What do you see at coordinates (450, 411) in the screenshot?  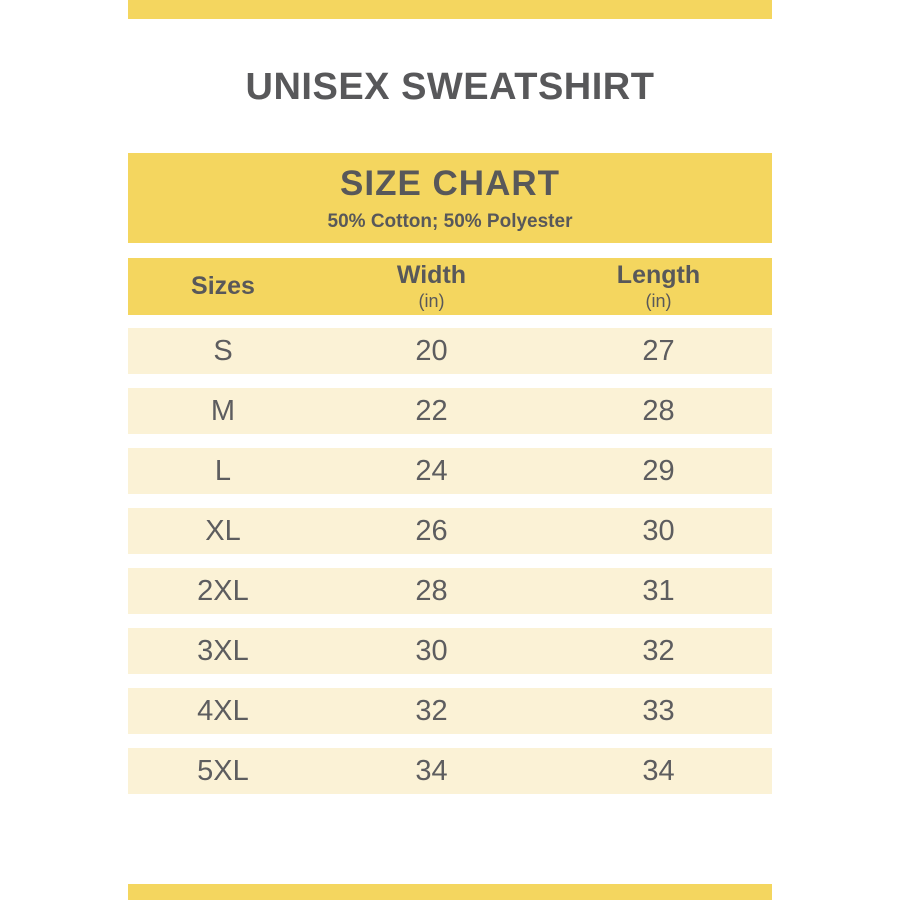 I see `table-row: M 22 28` at bounding box center [450, 411].